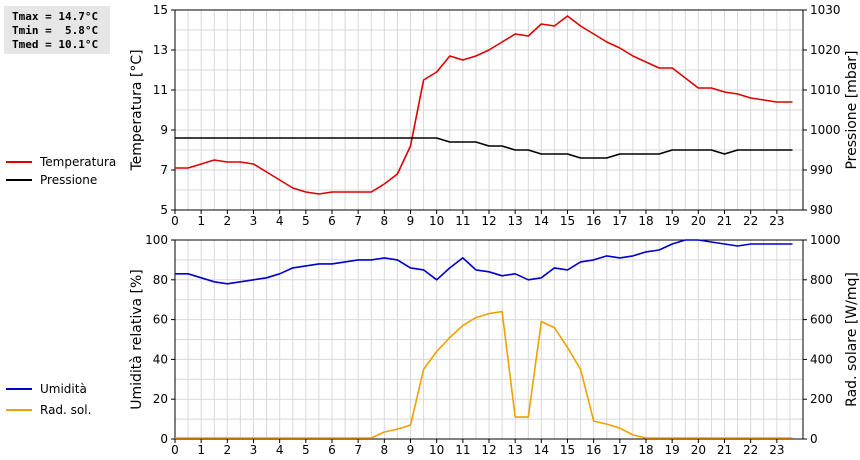 The height and width of the screenshot is (460, 860). I want to click on y-tick-label: 7, so click(164, 170).